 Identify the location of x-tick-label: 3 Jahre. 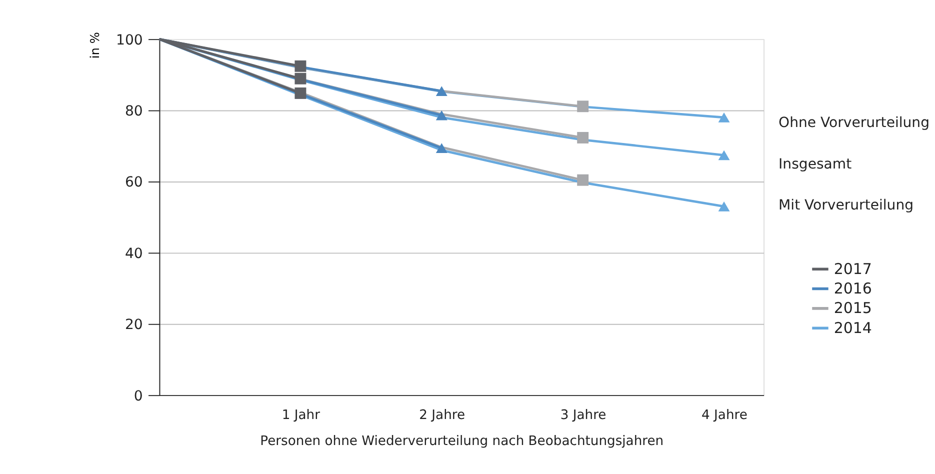
(583, 415).